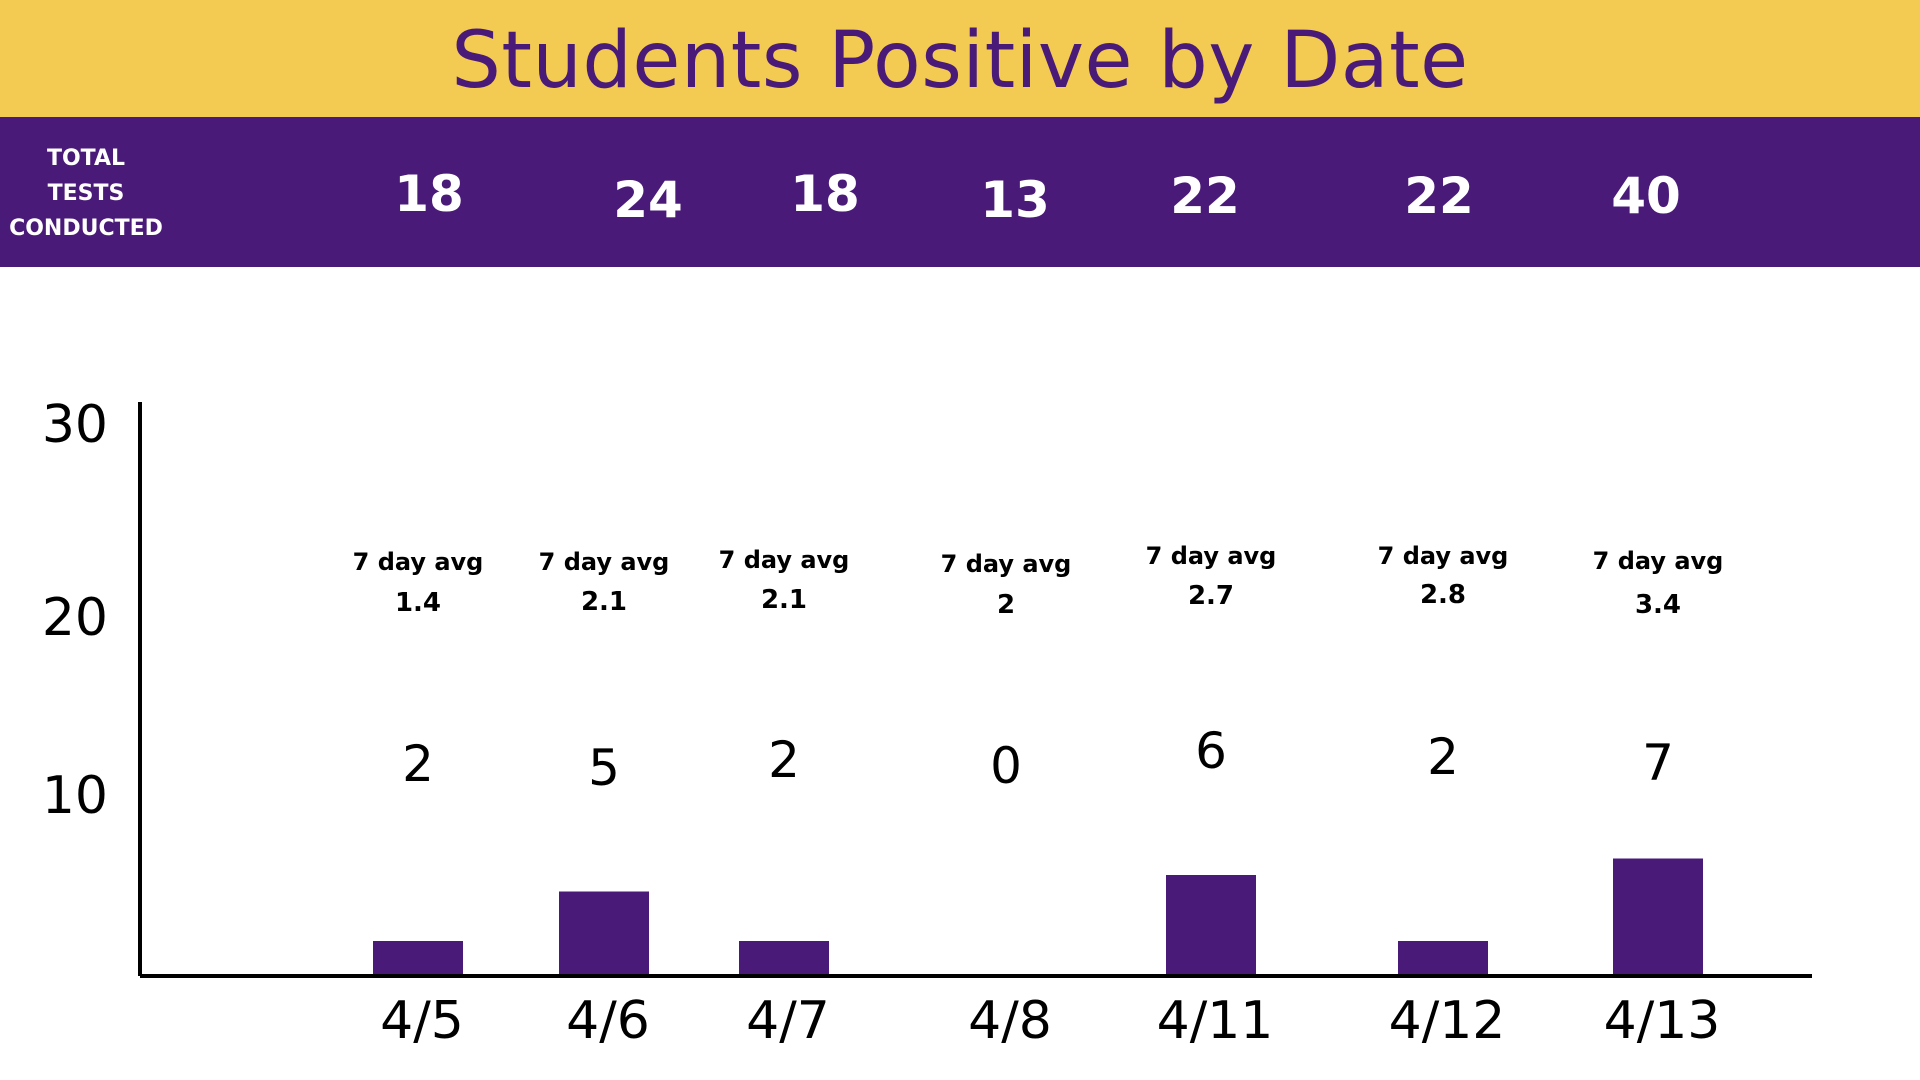  Describe the element at coordinates (648, 200) in the screenshot. I see `test-count-4-6: 24` at that location.